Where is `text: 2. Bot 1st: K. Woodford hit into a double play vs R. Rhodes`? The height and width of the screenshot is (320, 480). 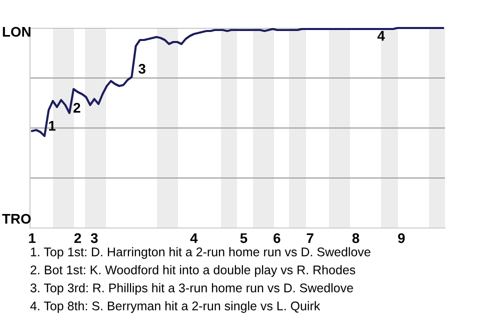 text: 2. Bot 1st: K. Woodford hit into a double play vs R. Rhodes is located at coordinates (193, 271).